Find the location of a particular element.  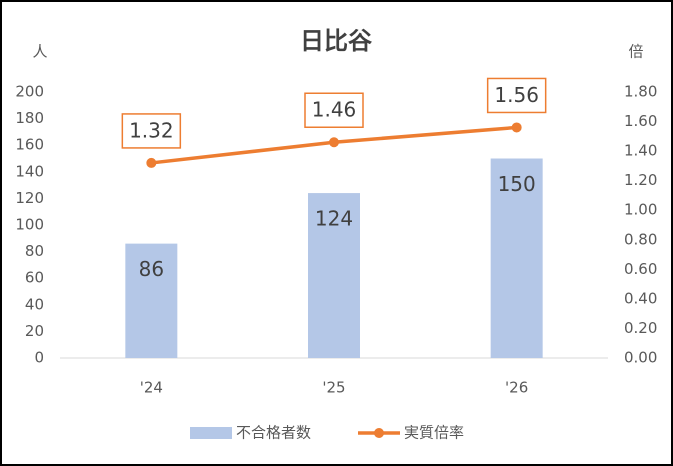

y-tick-label: 160 is located at coordinates (29, 145).